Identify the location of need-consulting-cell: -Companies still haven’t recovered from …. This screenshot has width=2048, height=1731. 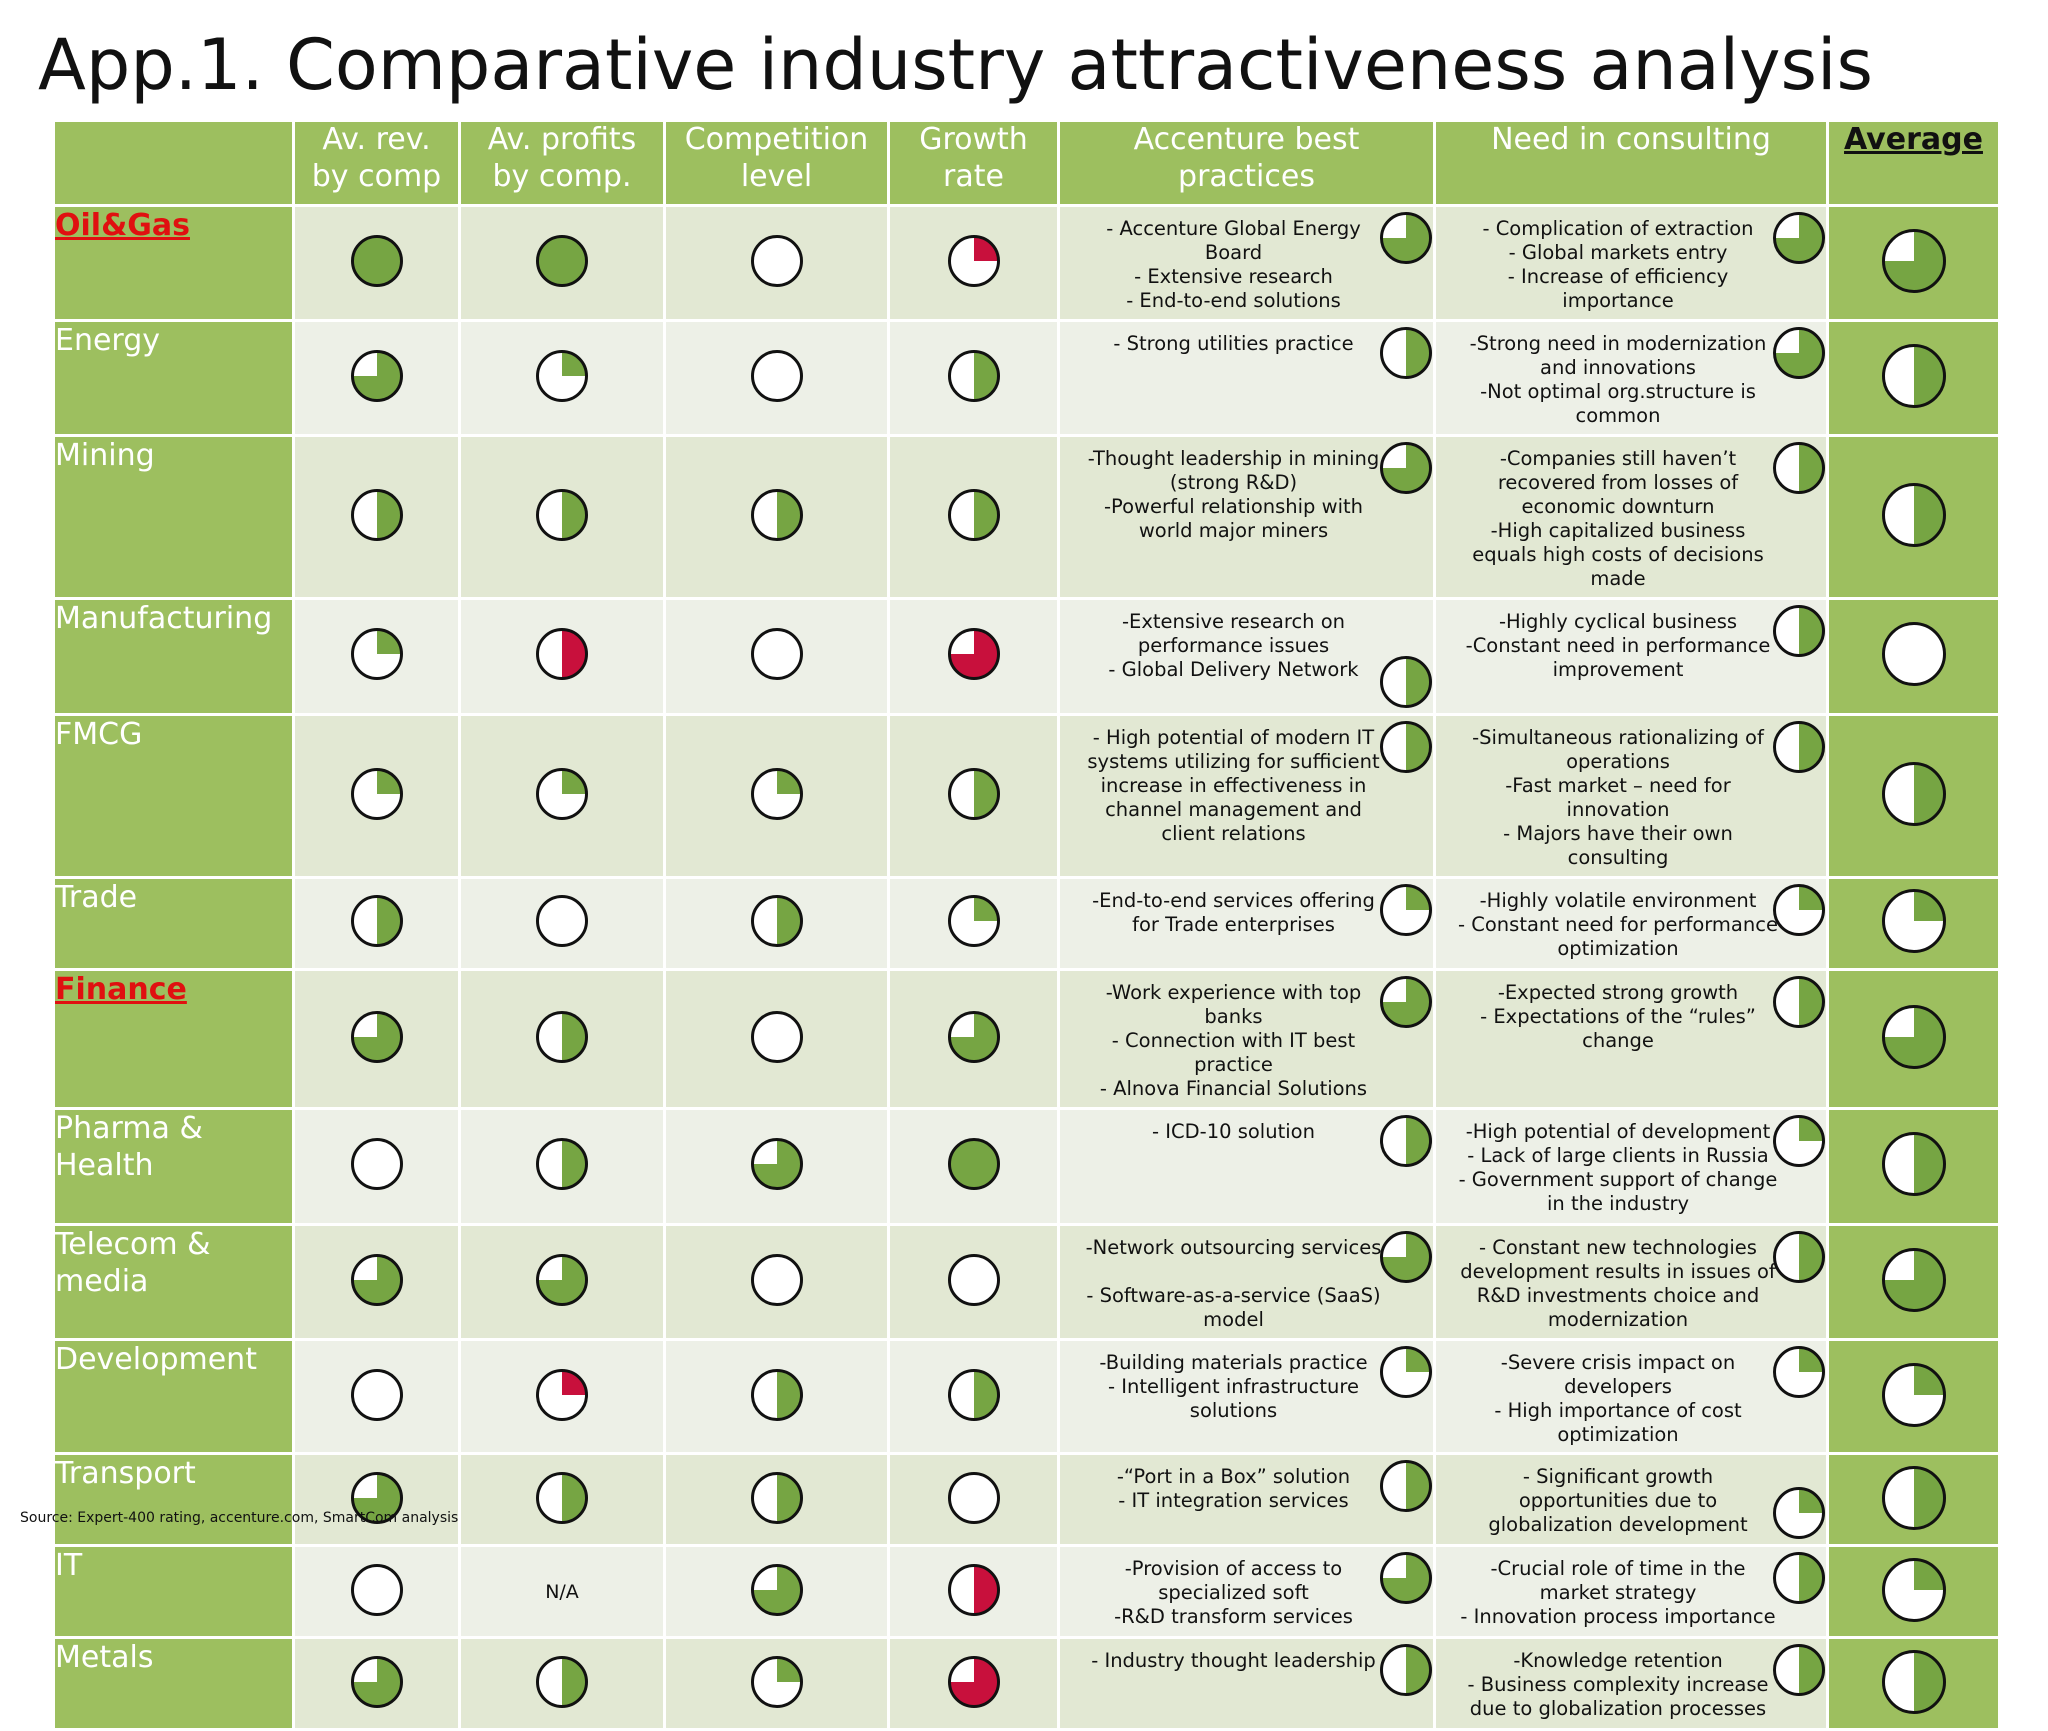
(1631, 516).